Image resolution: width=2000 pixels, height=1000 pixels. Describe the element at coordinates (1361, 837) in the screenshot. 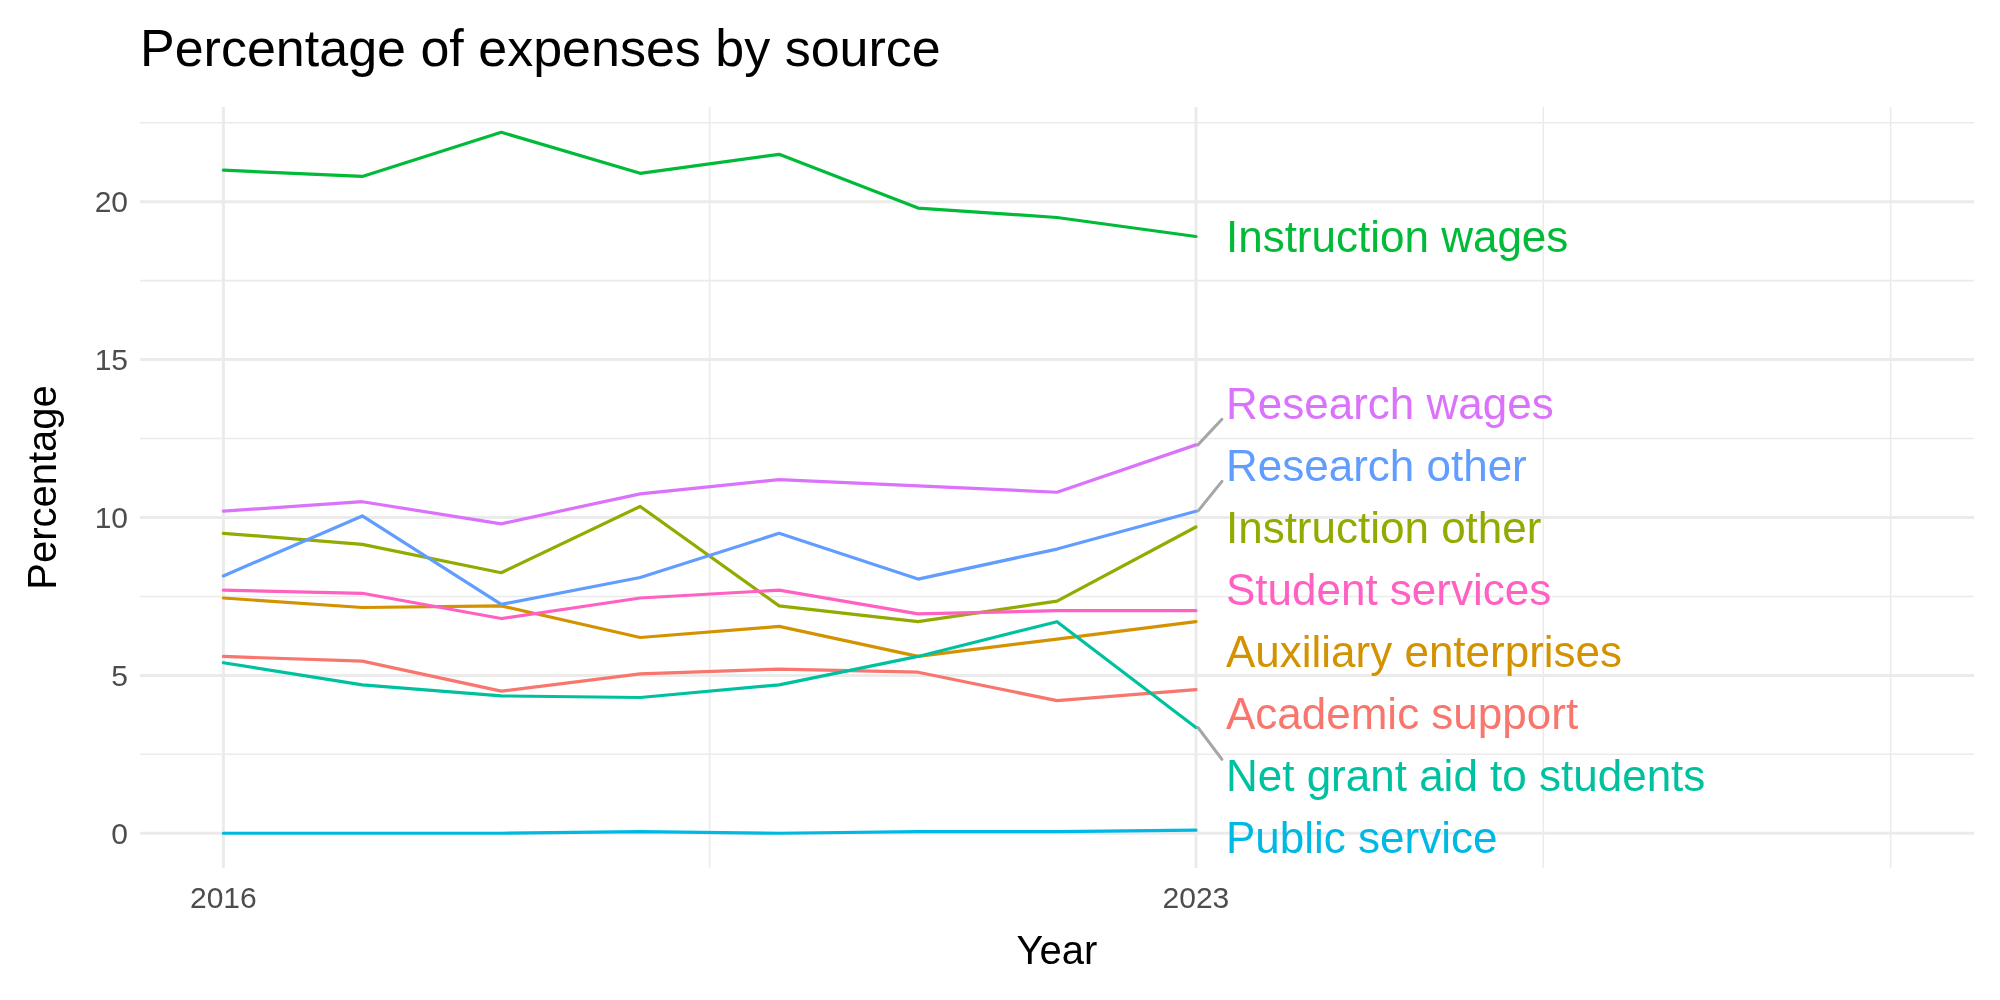

I see `series-label: Public service` at that location.